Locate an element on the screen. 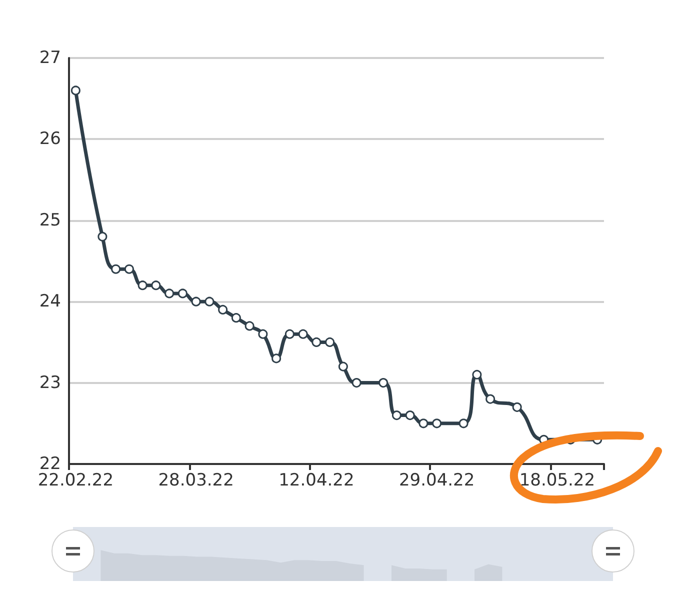  x-tick-label: 29.04.22 is located at coordinates (436, 480).